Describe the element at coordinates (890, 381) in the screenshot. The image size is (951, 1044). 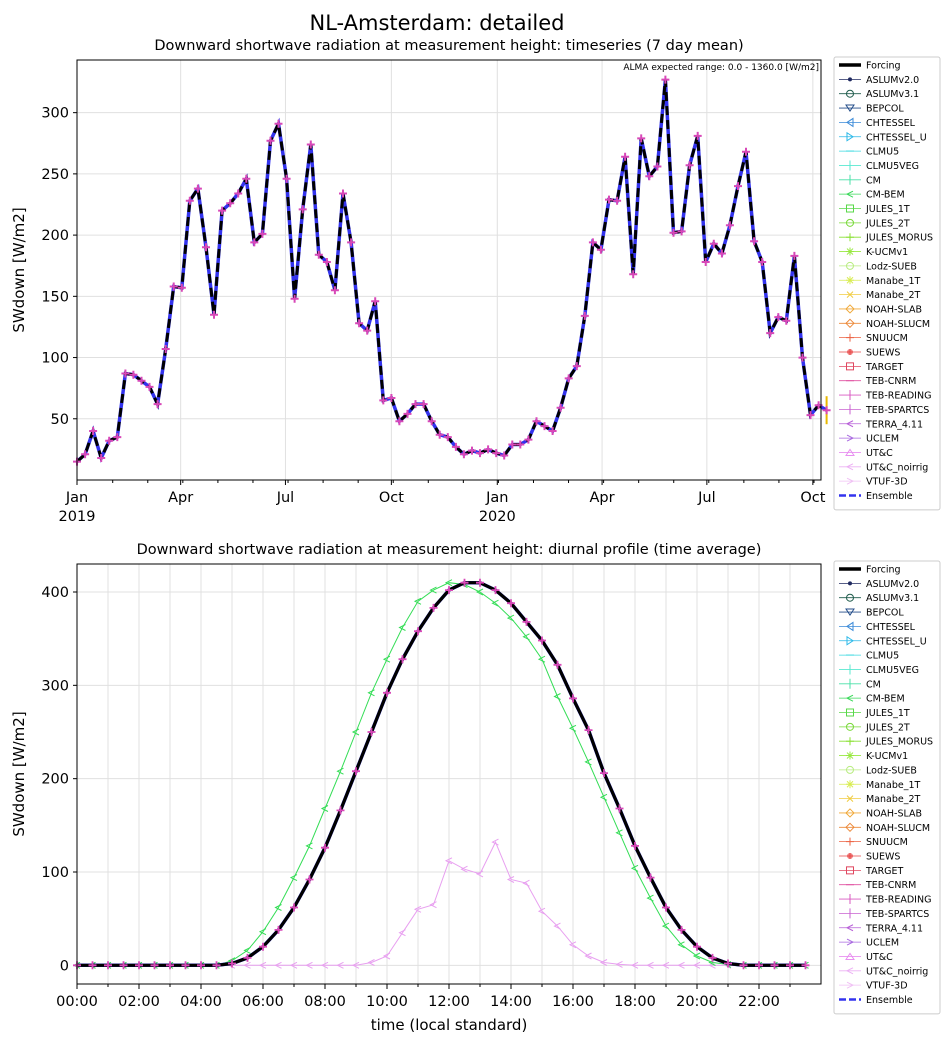
I see `timeseries-legend-label: TEB-CNRM` at that location.